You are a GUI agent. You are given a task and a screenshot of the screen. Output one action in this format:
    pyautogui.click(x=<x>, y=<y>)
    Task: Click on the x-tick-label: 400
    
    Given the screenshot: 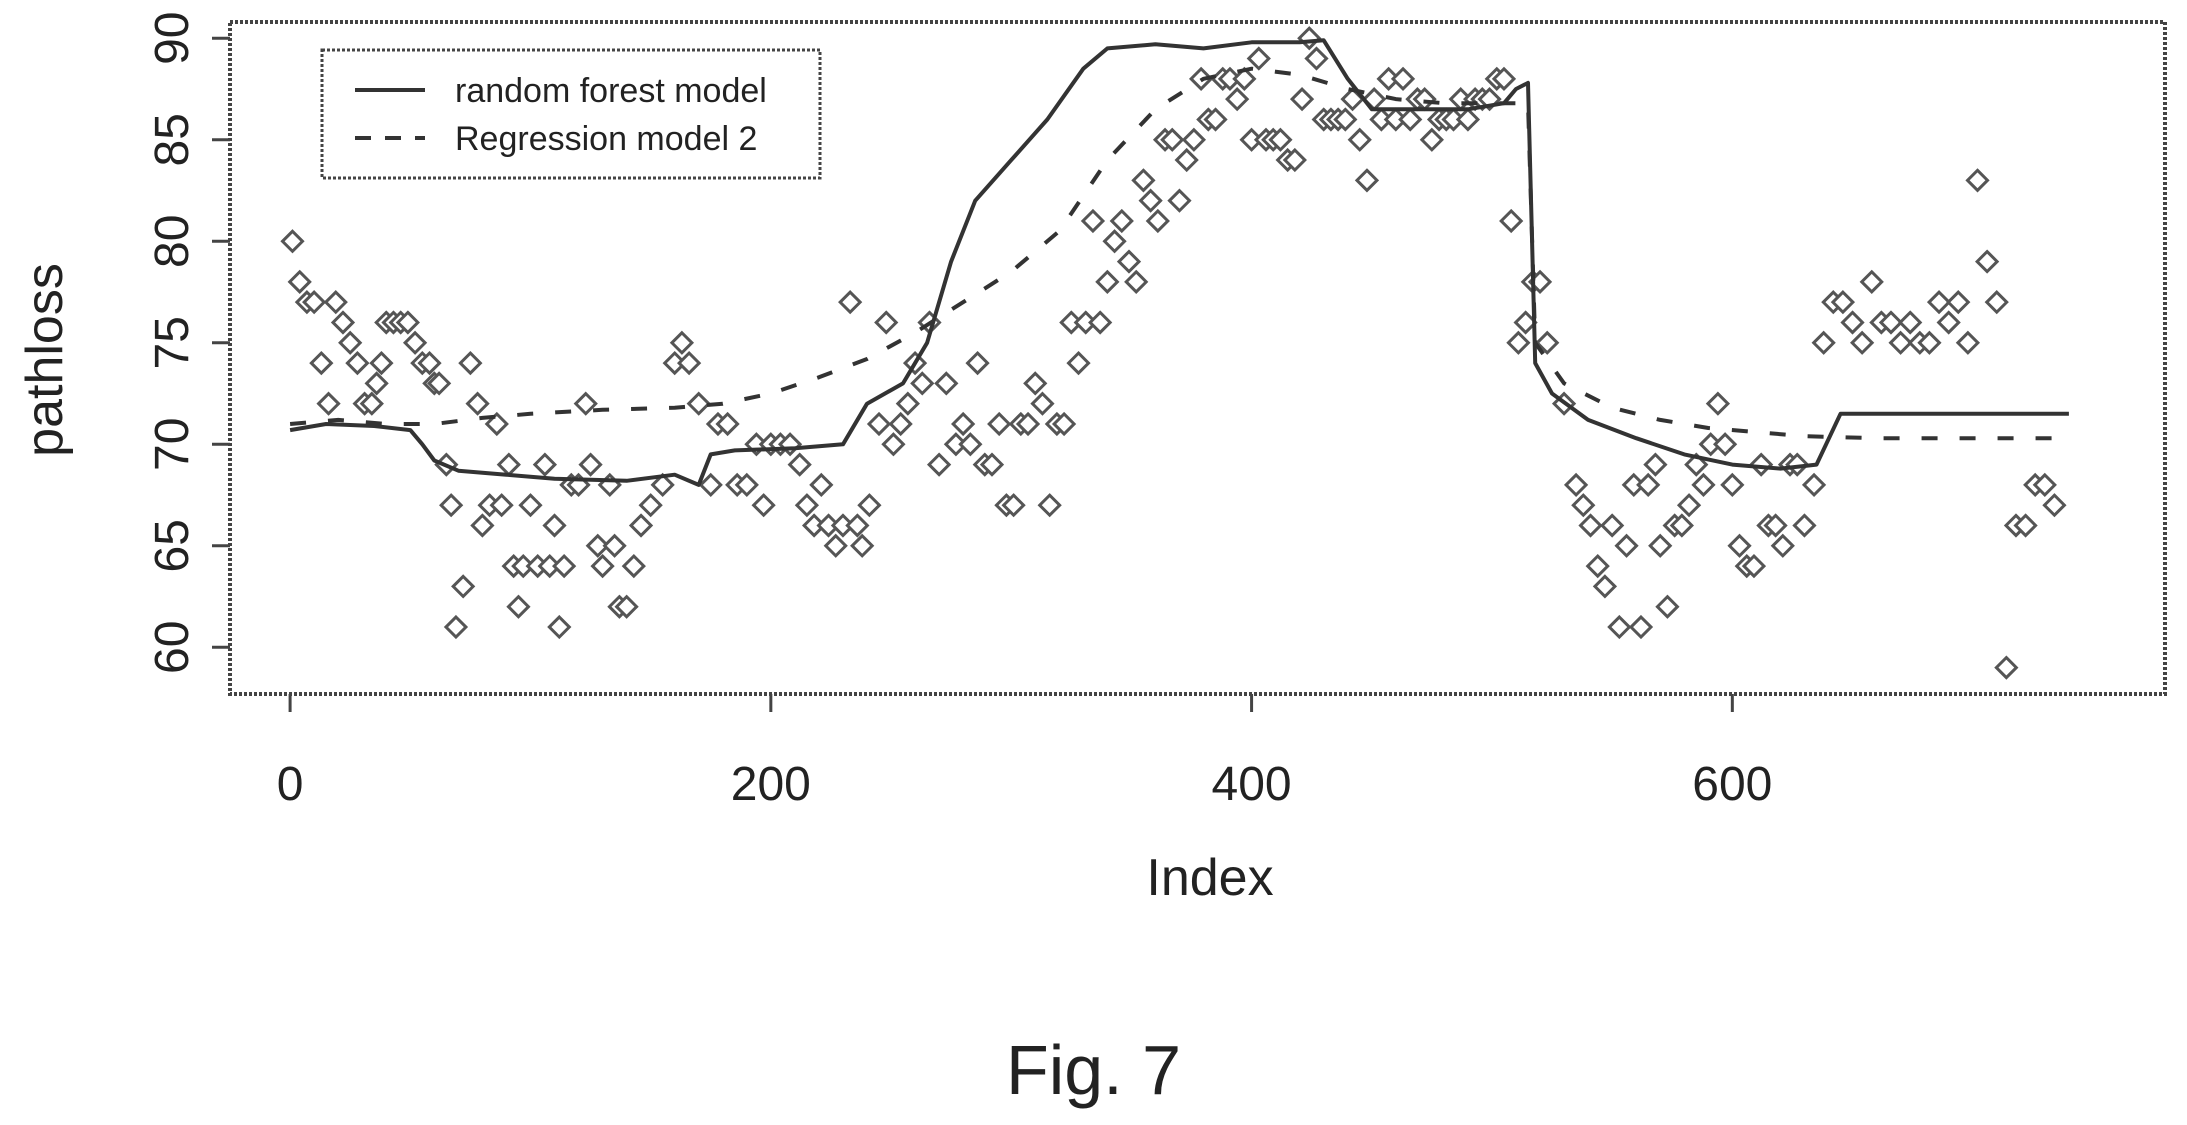 What is the action you would take?
    pyautogui.click(x=1252, y=784)
    